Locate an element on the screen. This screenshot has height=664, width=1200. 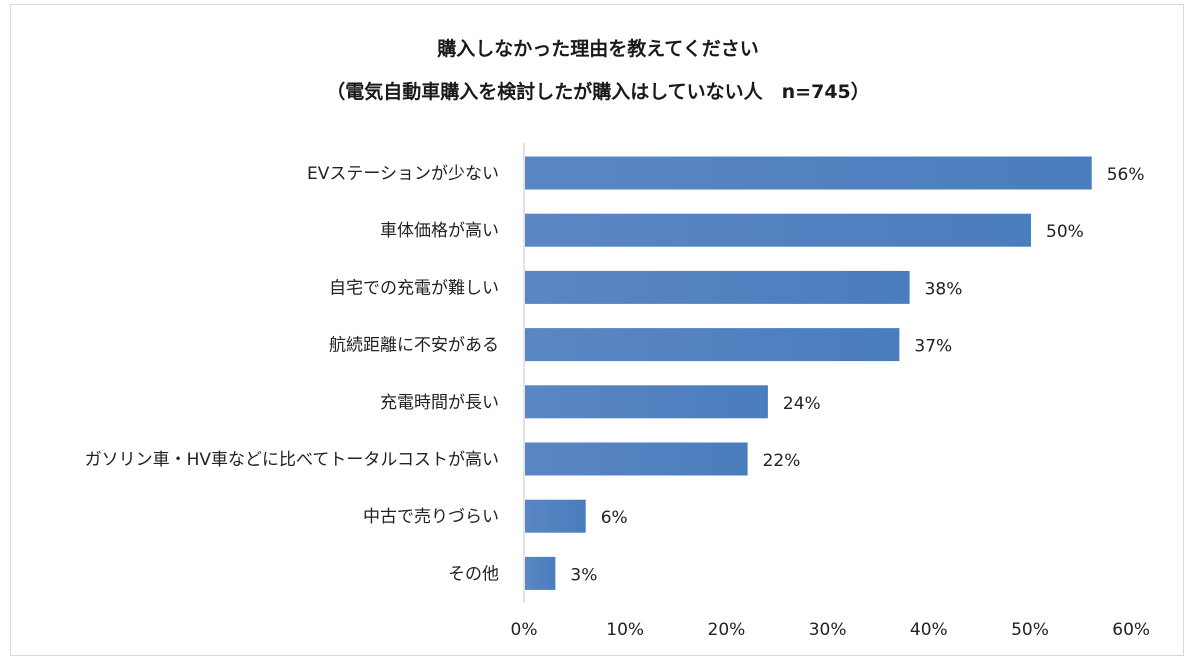
x-tick-label-4: 40% is located at coordinates (929, 630).